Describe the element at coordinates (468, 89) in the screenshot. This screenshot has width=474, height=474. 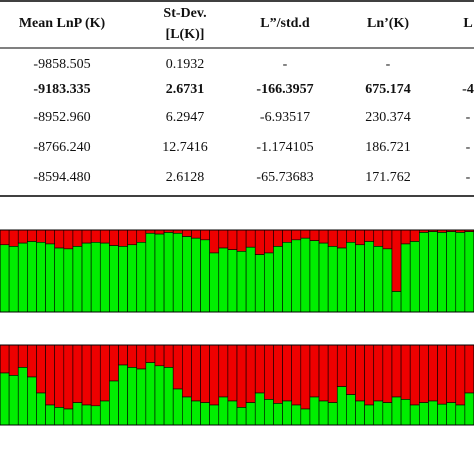
I see `table-cell: -4` at that location.